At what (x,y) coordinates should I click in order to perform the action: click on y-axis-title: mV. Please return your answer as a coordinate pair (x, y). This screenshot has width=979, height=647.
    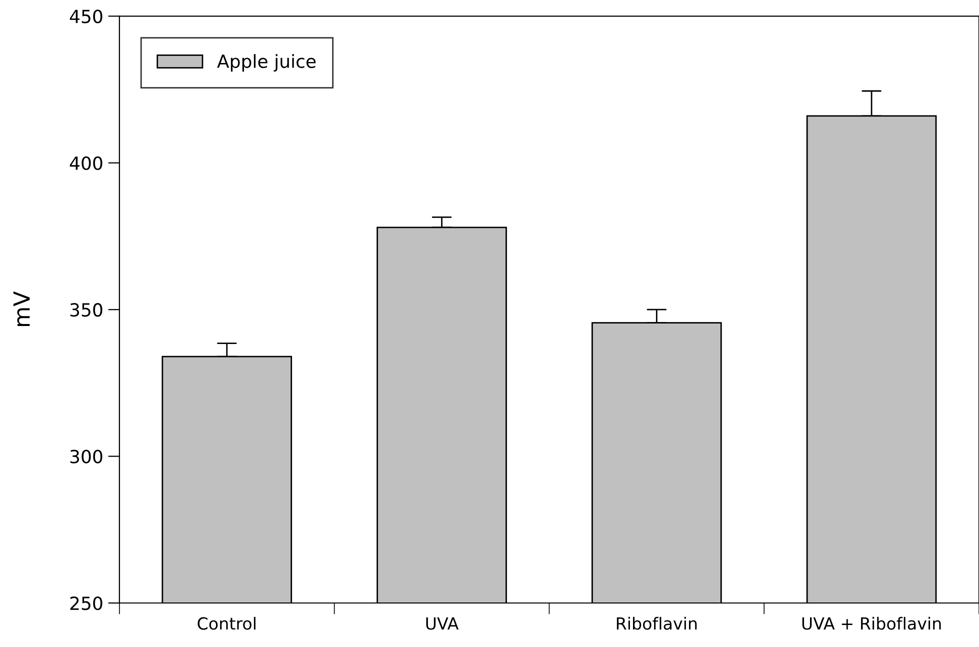
    Looking at the image, I should click on (21, 308).